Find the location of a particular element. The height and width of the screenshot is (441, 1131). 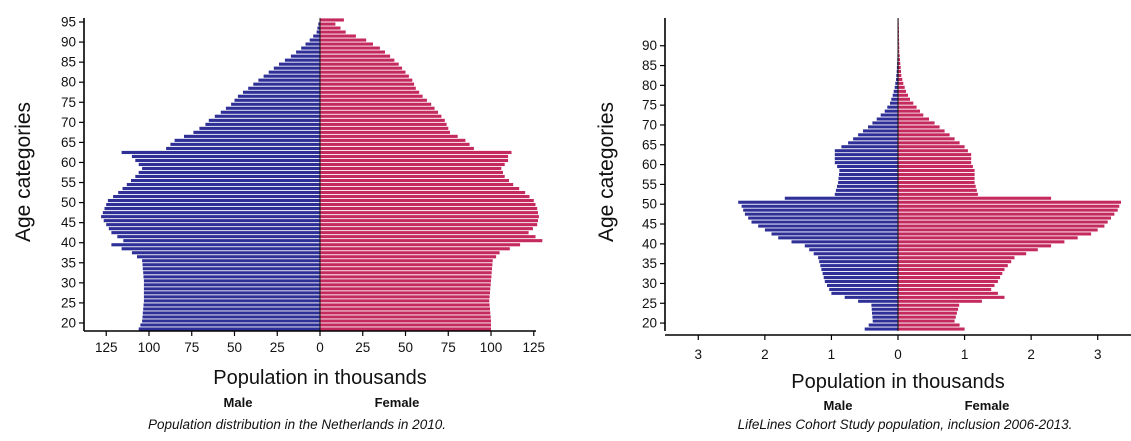

y-tick-label-30: 30 is located at coordinates (68, 282).